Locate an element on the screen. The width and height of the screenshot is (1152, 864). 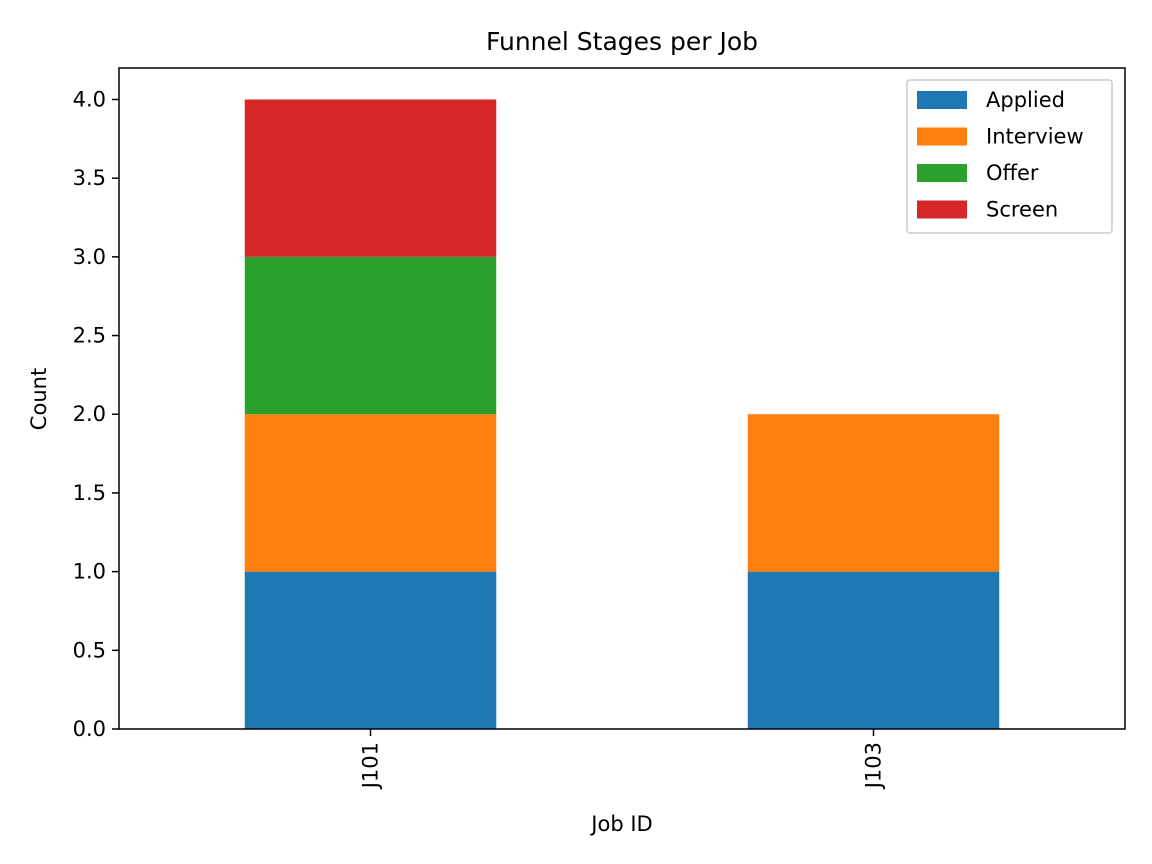
legend-swatch-screen is located at coordinates (942, 209).